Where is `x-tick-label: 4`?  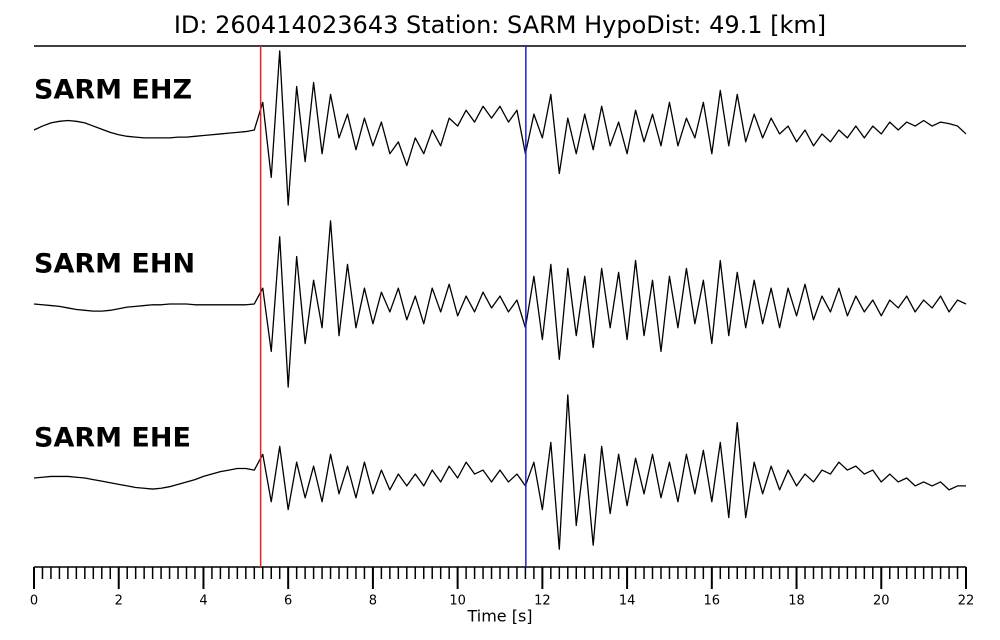
x-tick-label: 4 is located at coordinates (203, 601).